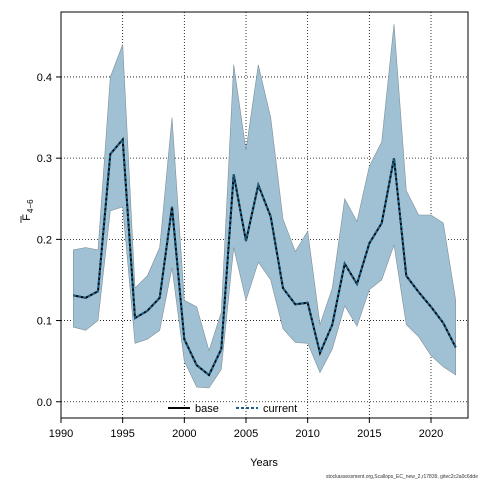  I want to click on y-axis-title: F 4−6, so click(27, 211).